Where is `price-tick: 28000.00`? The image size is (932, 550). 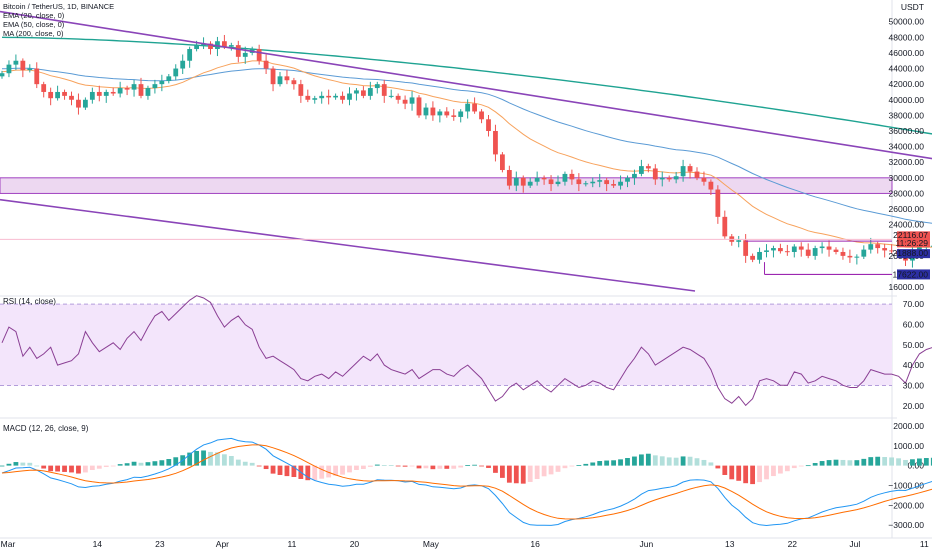 price-tick: 28000.00 is located at coordinates (907, 193).